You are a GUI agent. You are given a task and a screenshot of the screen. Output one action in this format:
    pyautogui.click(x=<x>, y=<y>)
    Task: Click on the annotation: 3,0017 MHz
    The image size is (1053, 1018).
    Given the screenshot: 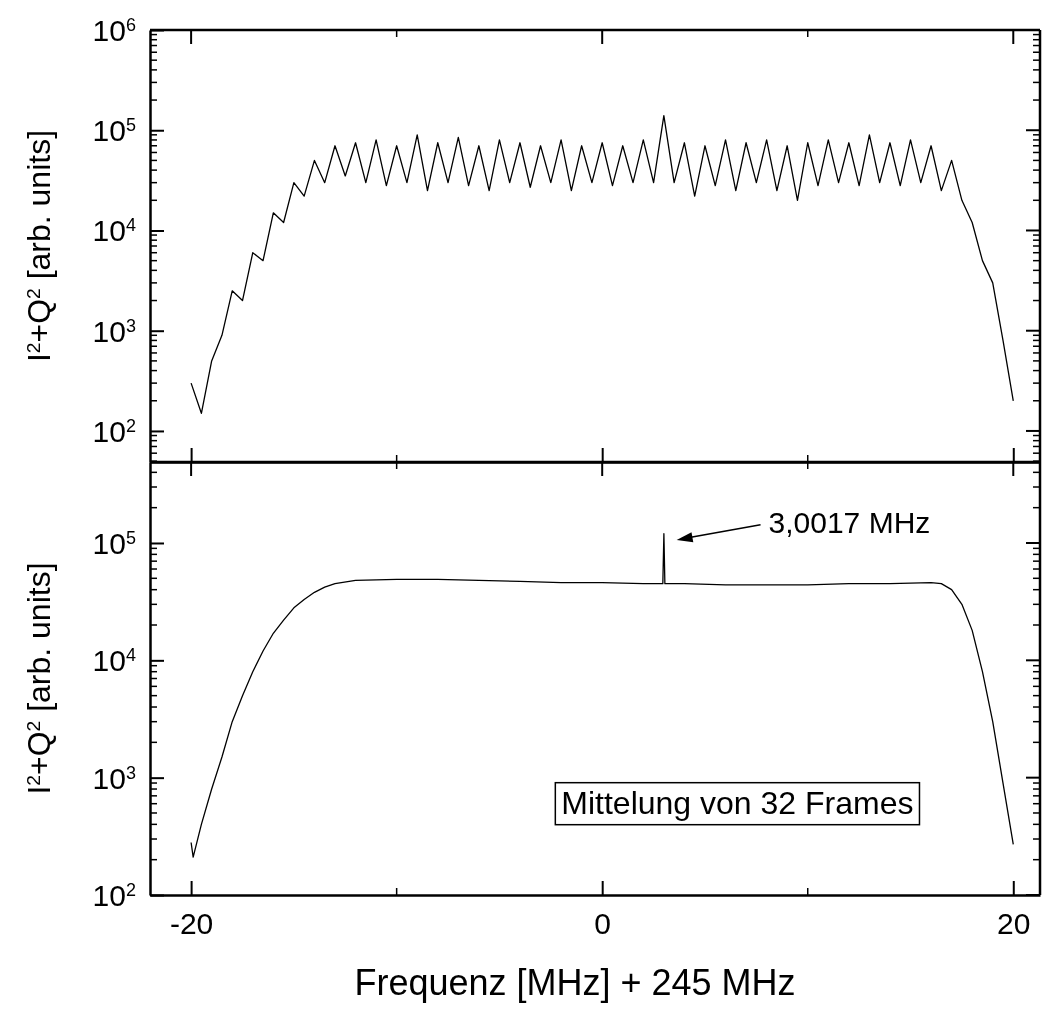 What is the action you would take?
    pyautogui.click(x=849, y=522)
    